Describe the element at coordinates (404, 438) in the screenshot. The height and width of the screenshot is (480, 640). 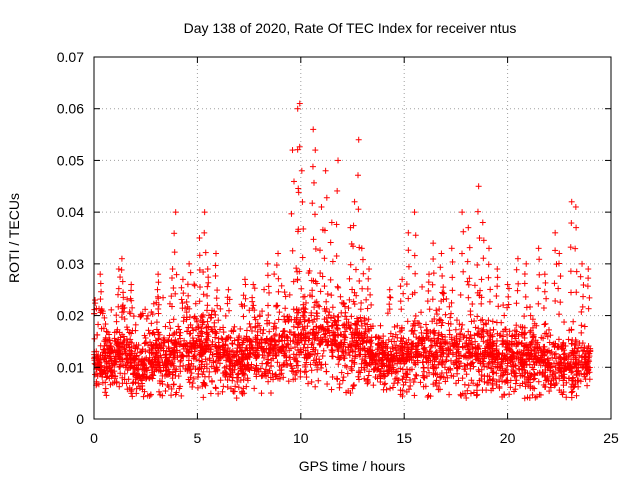
I see `x-tick-label: 15` at that location.